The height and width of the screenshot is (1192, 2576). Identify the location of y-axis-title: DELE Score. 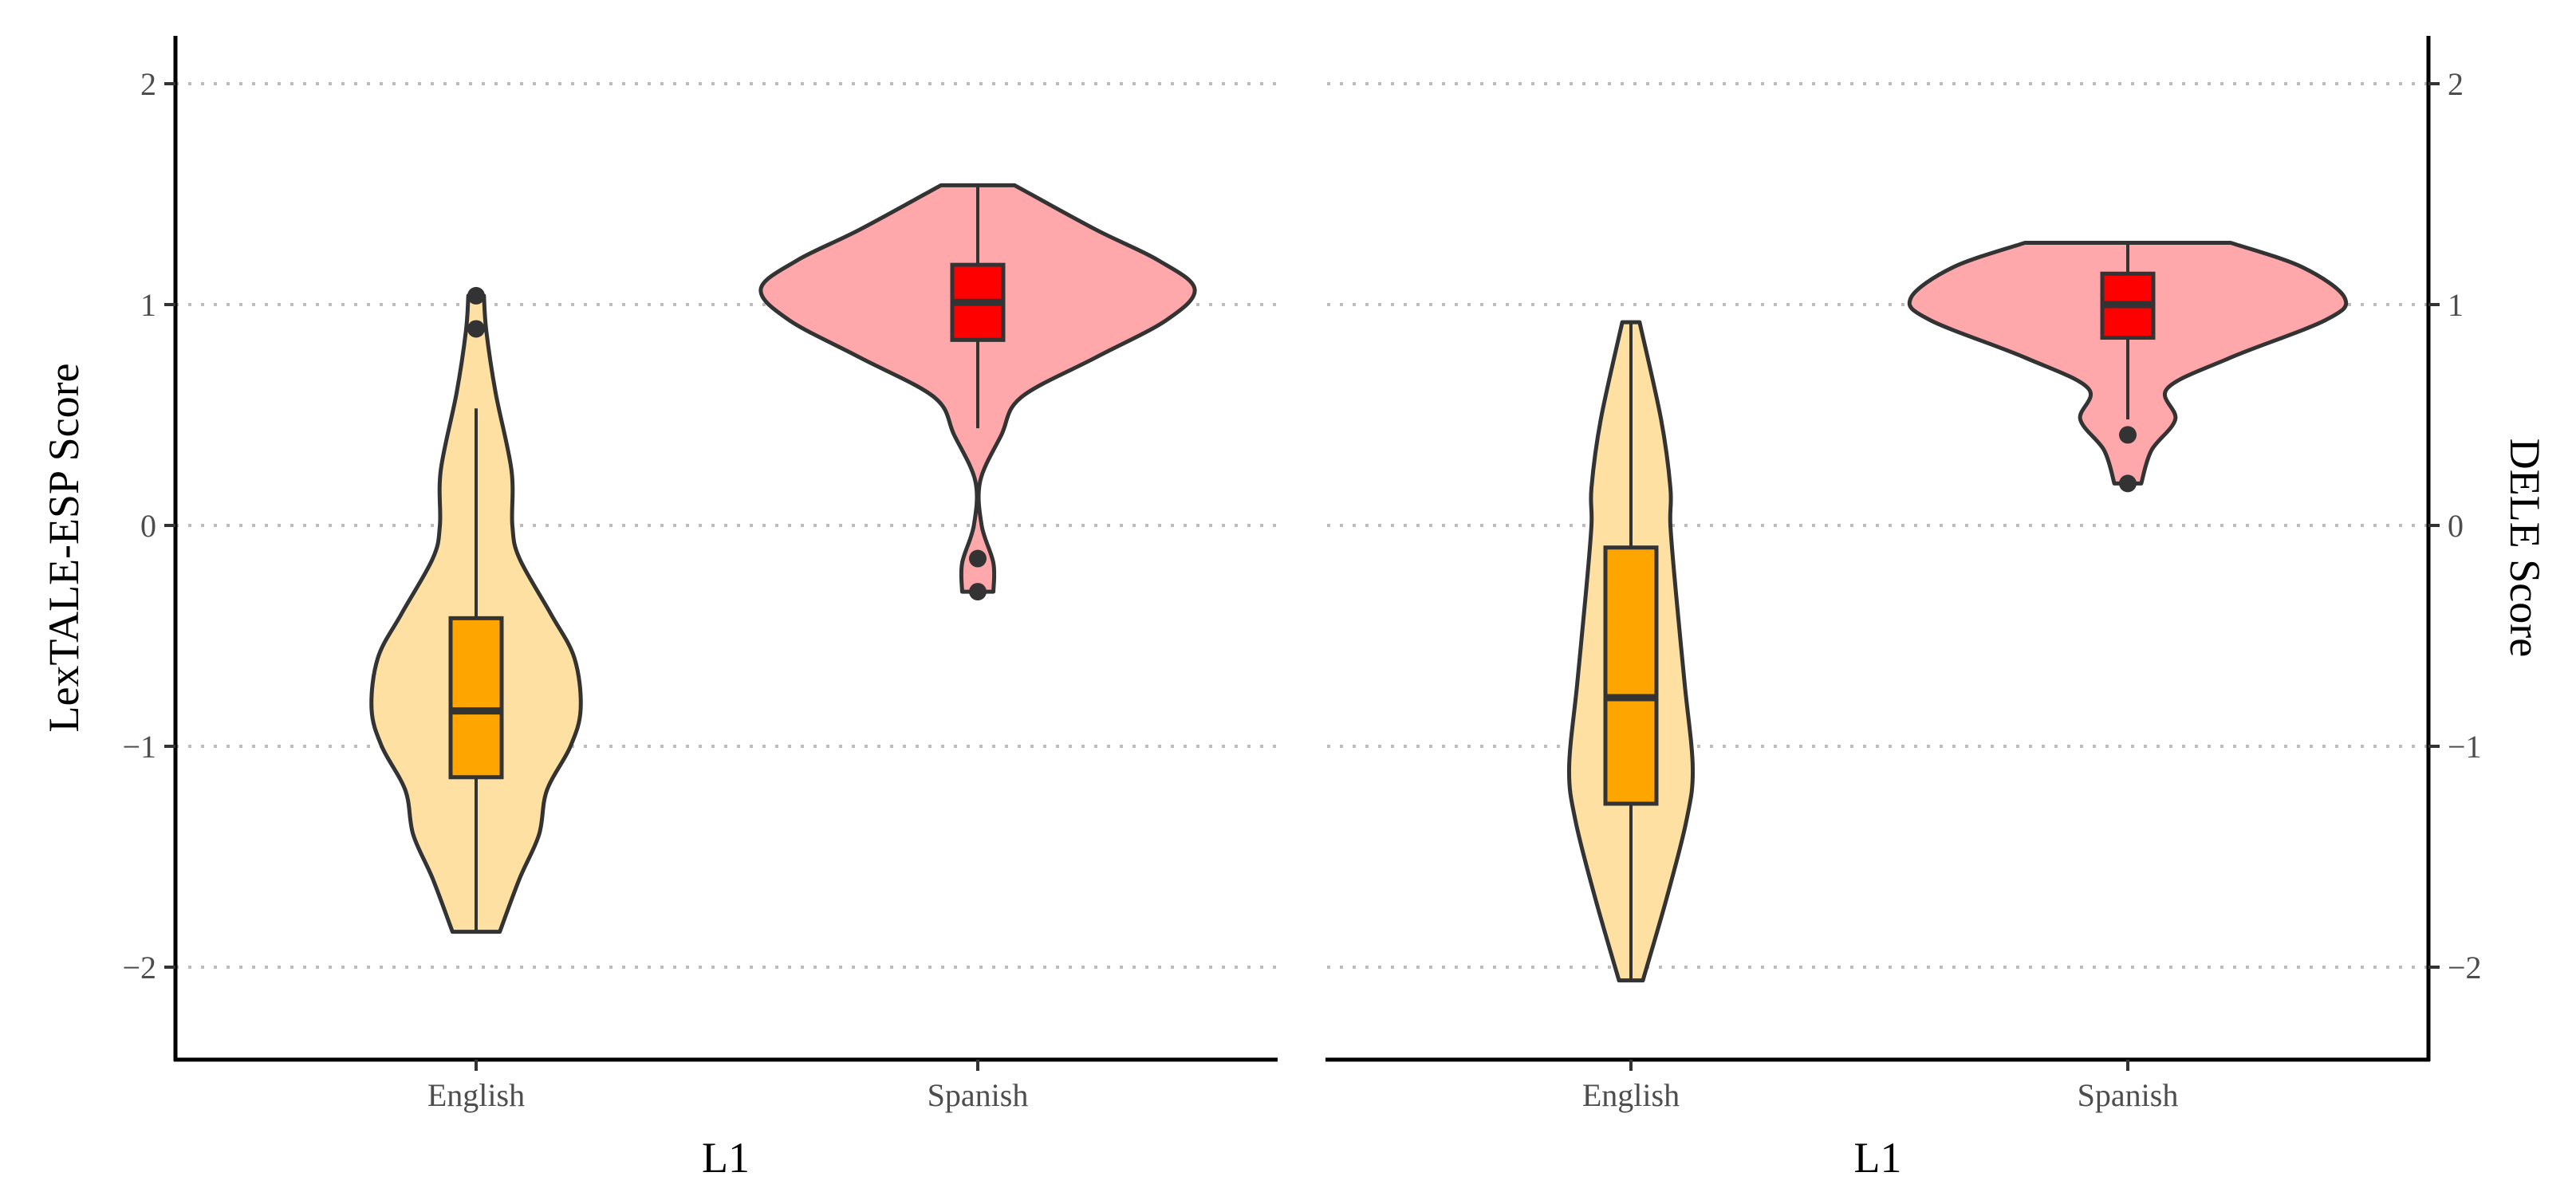
(2525, 548).